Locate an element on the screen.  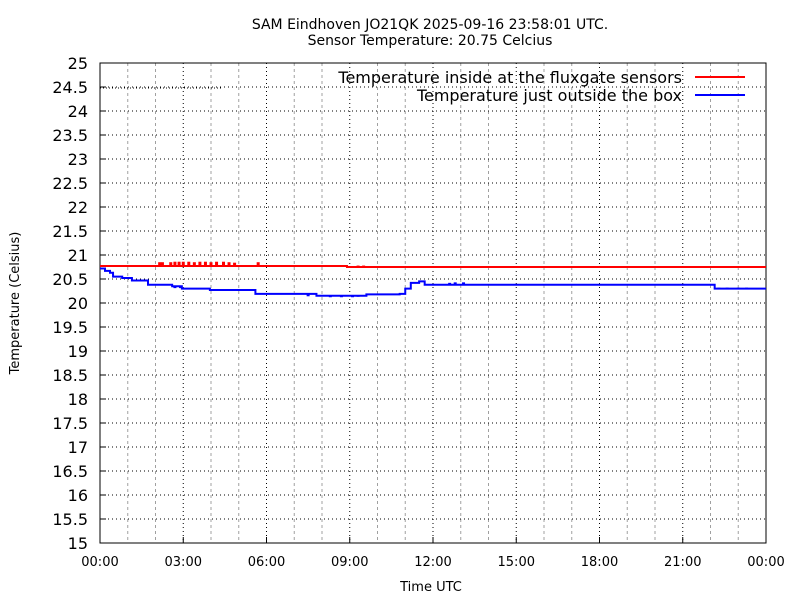
y-tick-label: 17 is located at coordinates (78, 447).